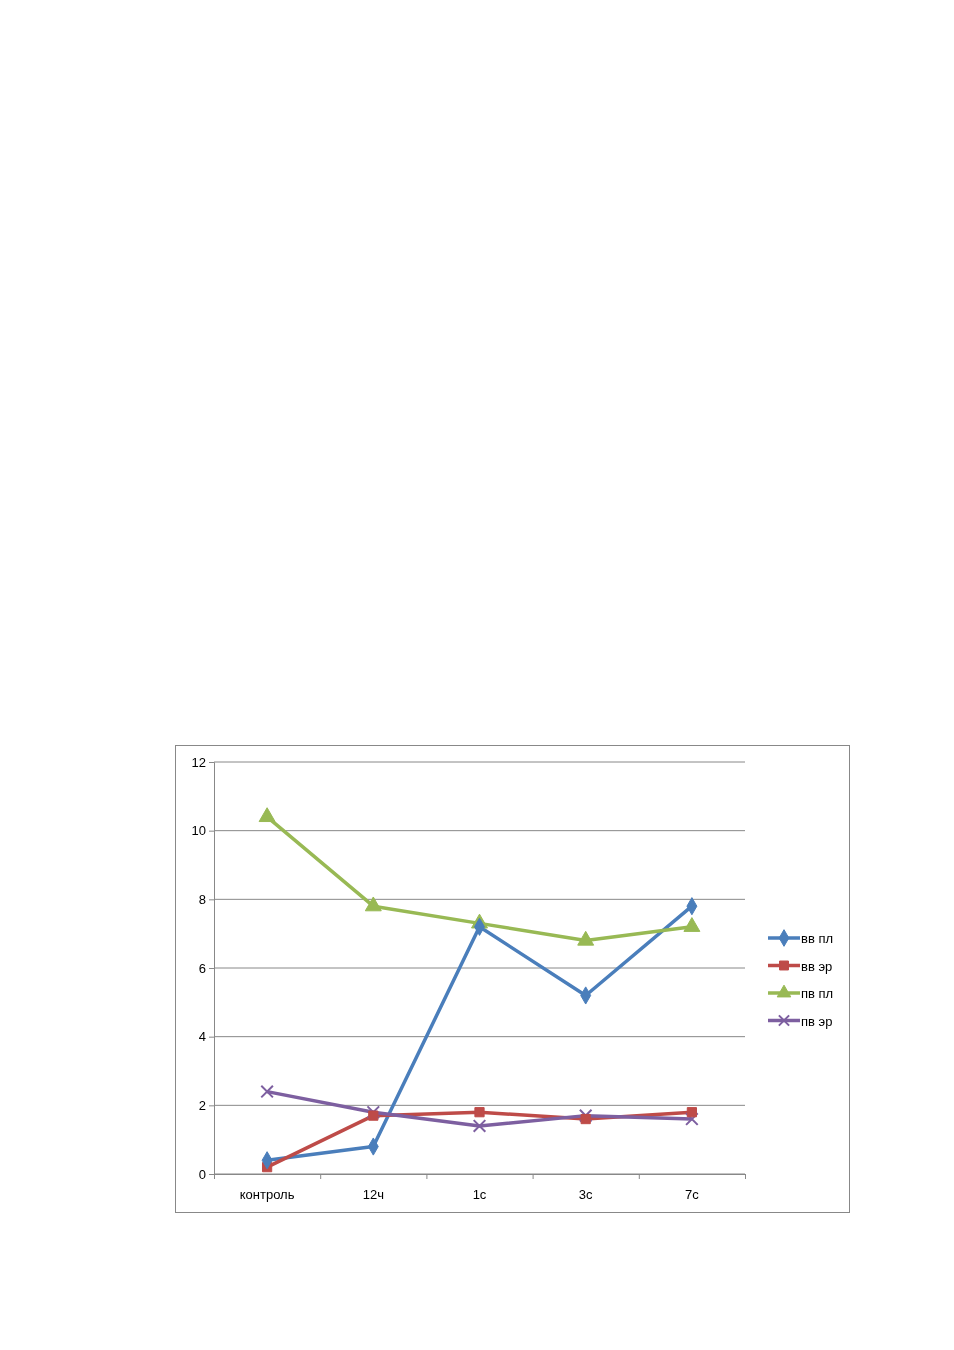  What do you see at coordinates (198, 762) in the screenshot?
I see `y-tick-label: 12` at bounding box center [198, 762].